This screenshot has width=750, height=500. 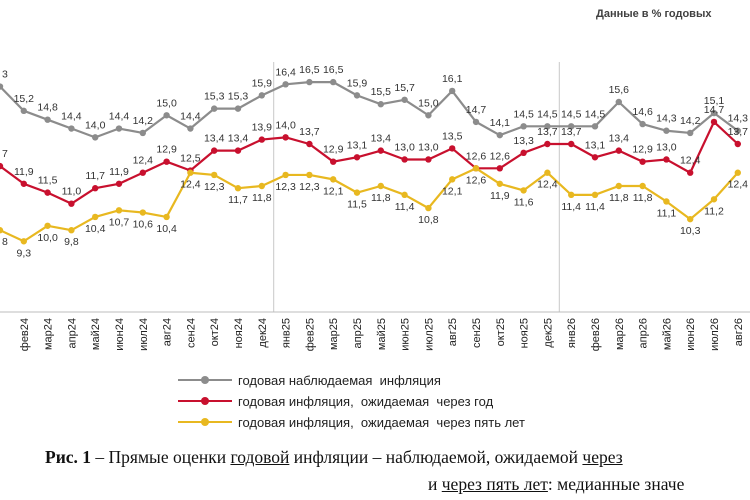 What do you see at coordinates (501, 332) in the screenshot?
I see `x-tick-label: окт25` at bounding box center [501, 332].